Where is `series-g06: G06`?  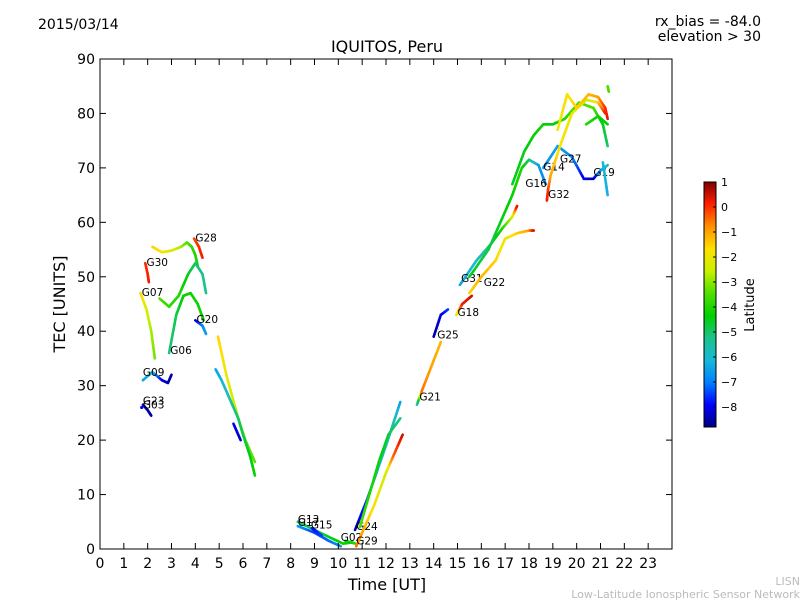
series-g06: G06 is located at coordinates (186, 324).